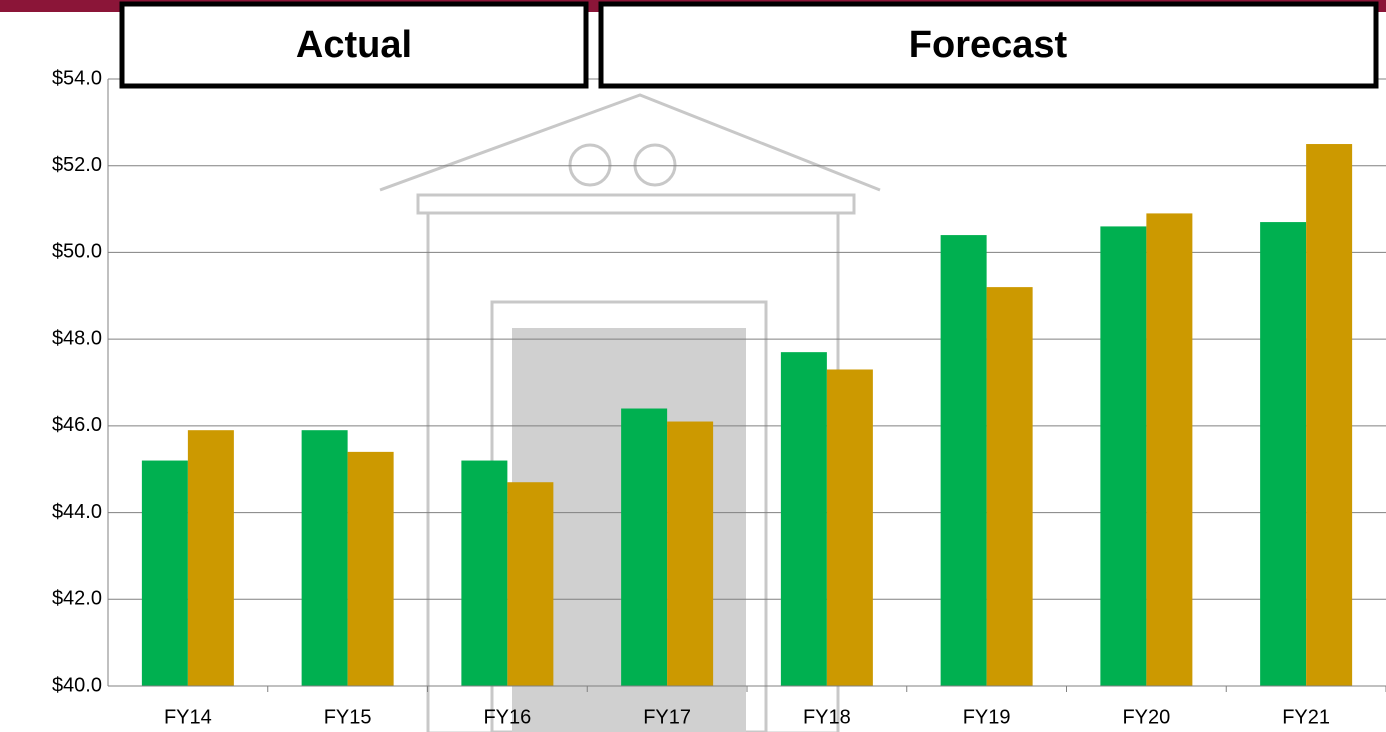 The image size is (1386, 732). I want to click on y-tick-label: $50.0, so click(77, 252).